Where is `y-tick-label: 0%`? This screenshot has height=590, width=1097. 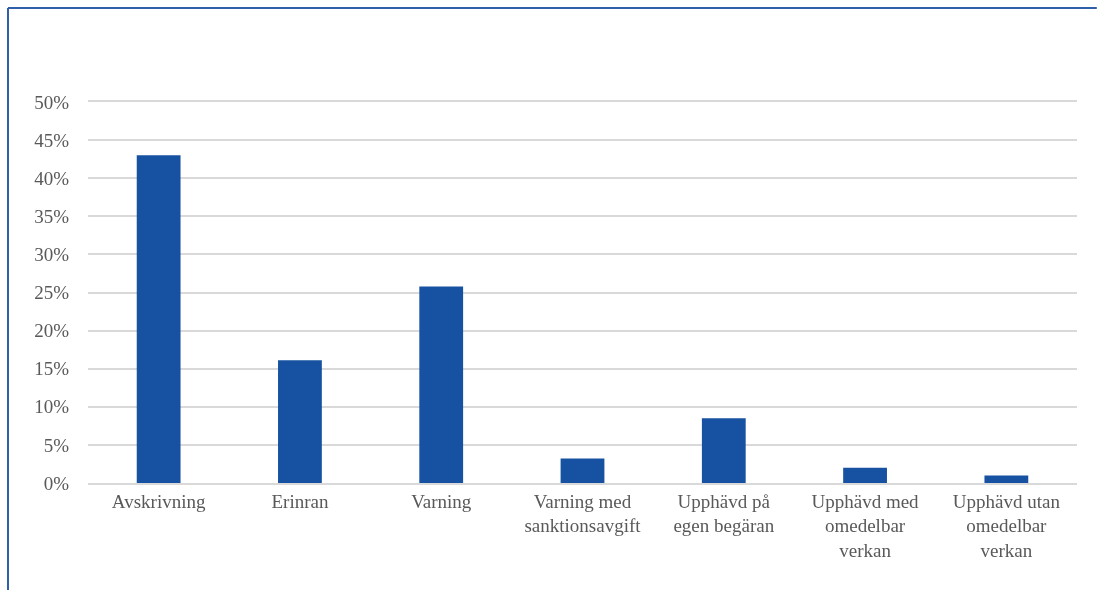 y-tick-label: 0% is located at coordinates (56, 483).